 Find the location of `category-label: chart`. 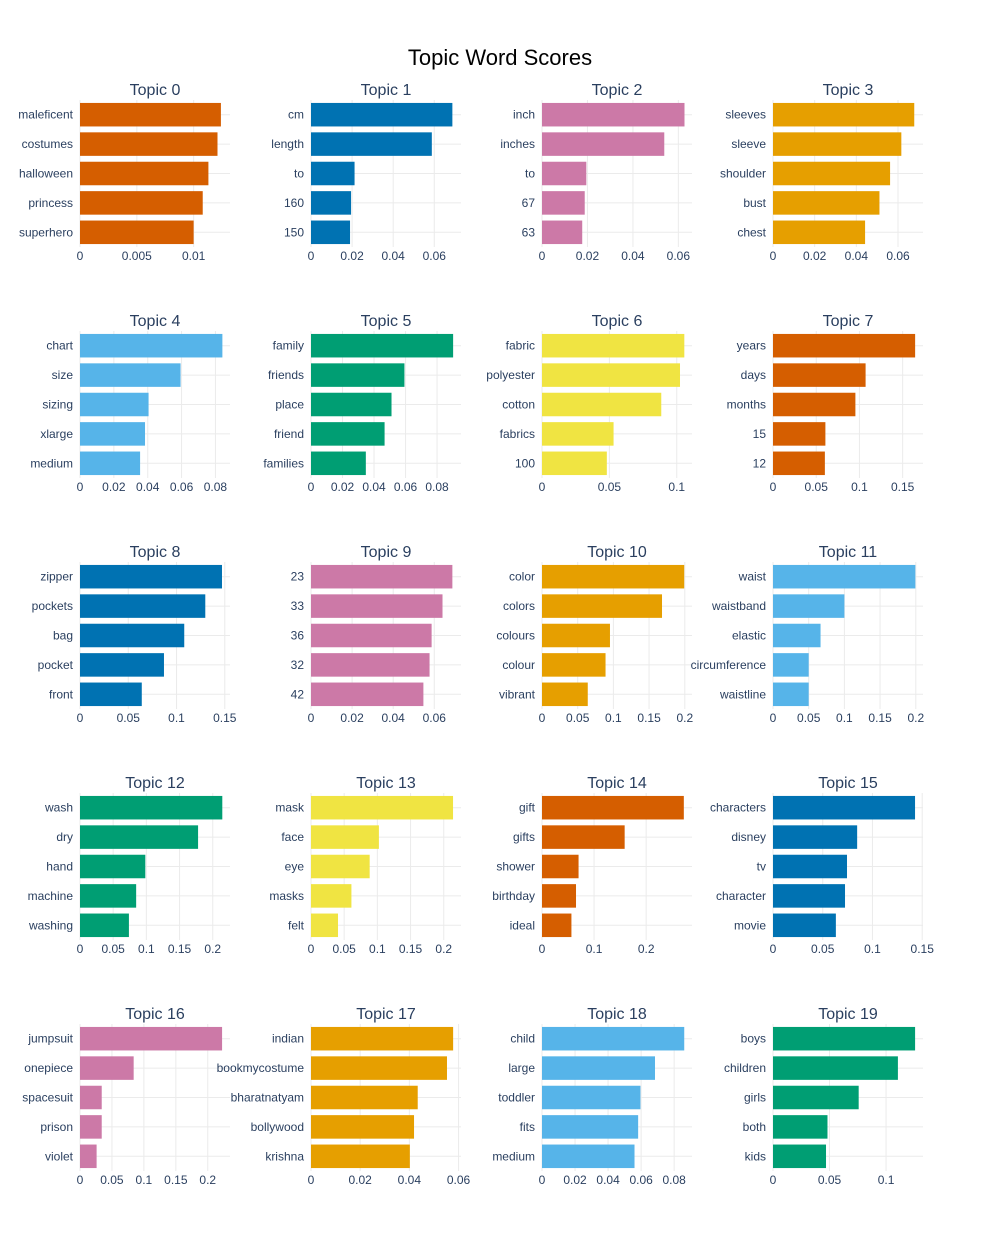

category-label: chart is located at coordinates (59, 346).